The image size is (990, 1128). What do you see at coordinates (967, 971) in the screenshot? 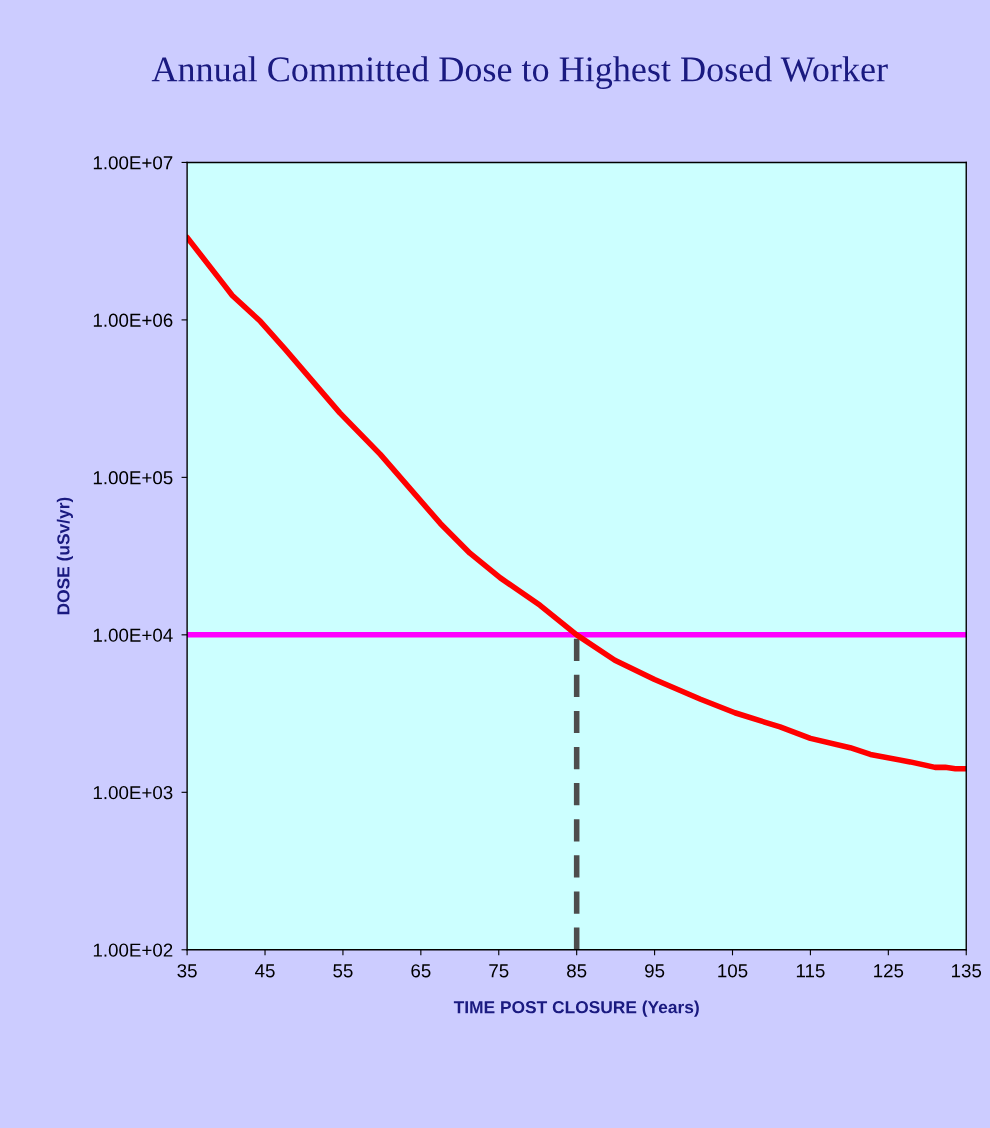
I see `x-tick-label: 135` at bounding box center [967, 971].